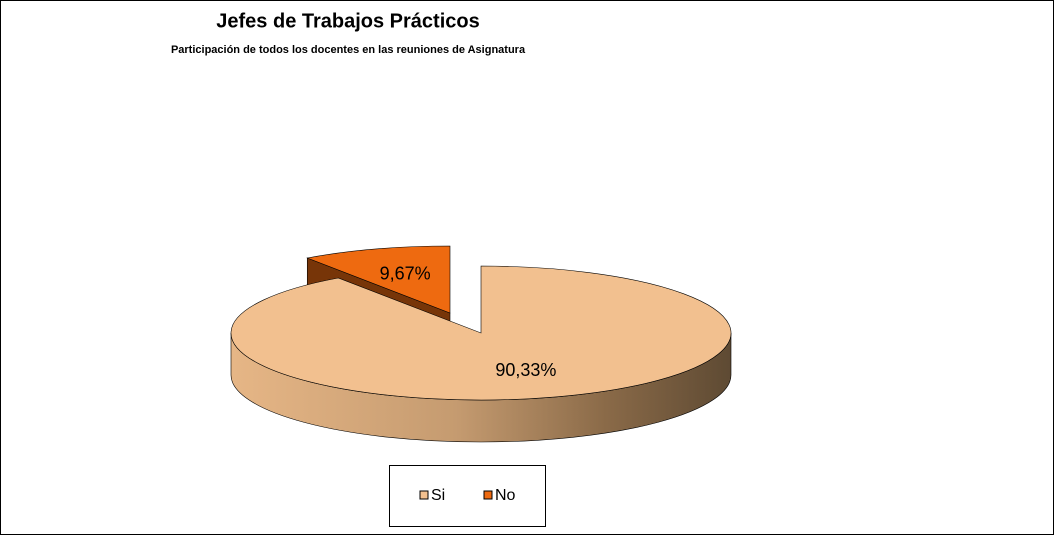  What do you see at coordinates (347, 21) in the screenshot?
I see `chart-title: Jefes de Trabajos Prácticos` at bounding box center [347, 21].